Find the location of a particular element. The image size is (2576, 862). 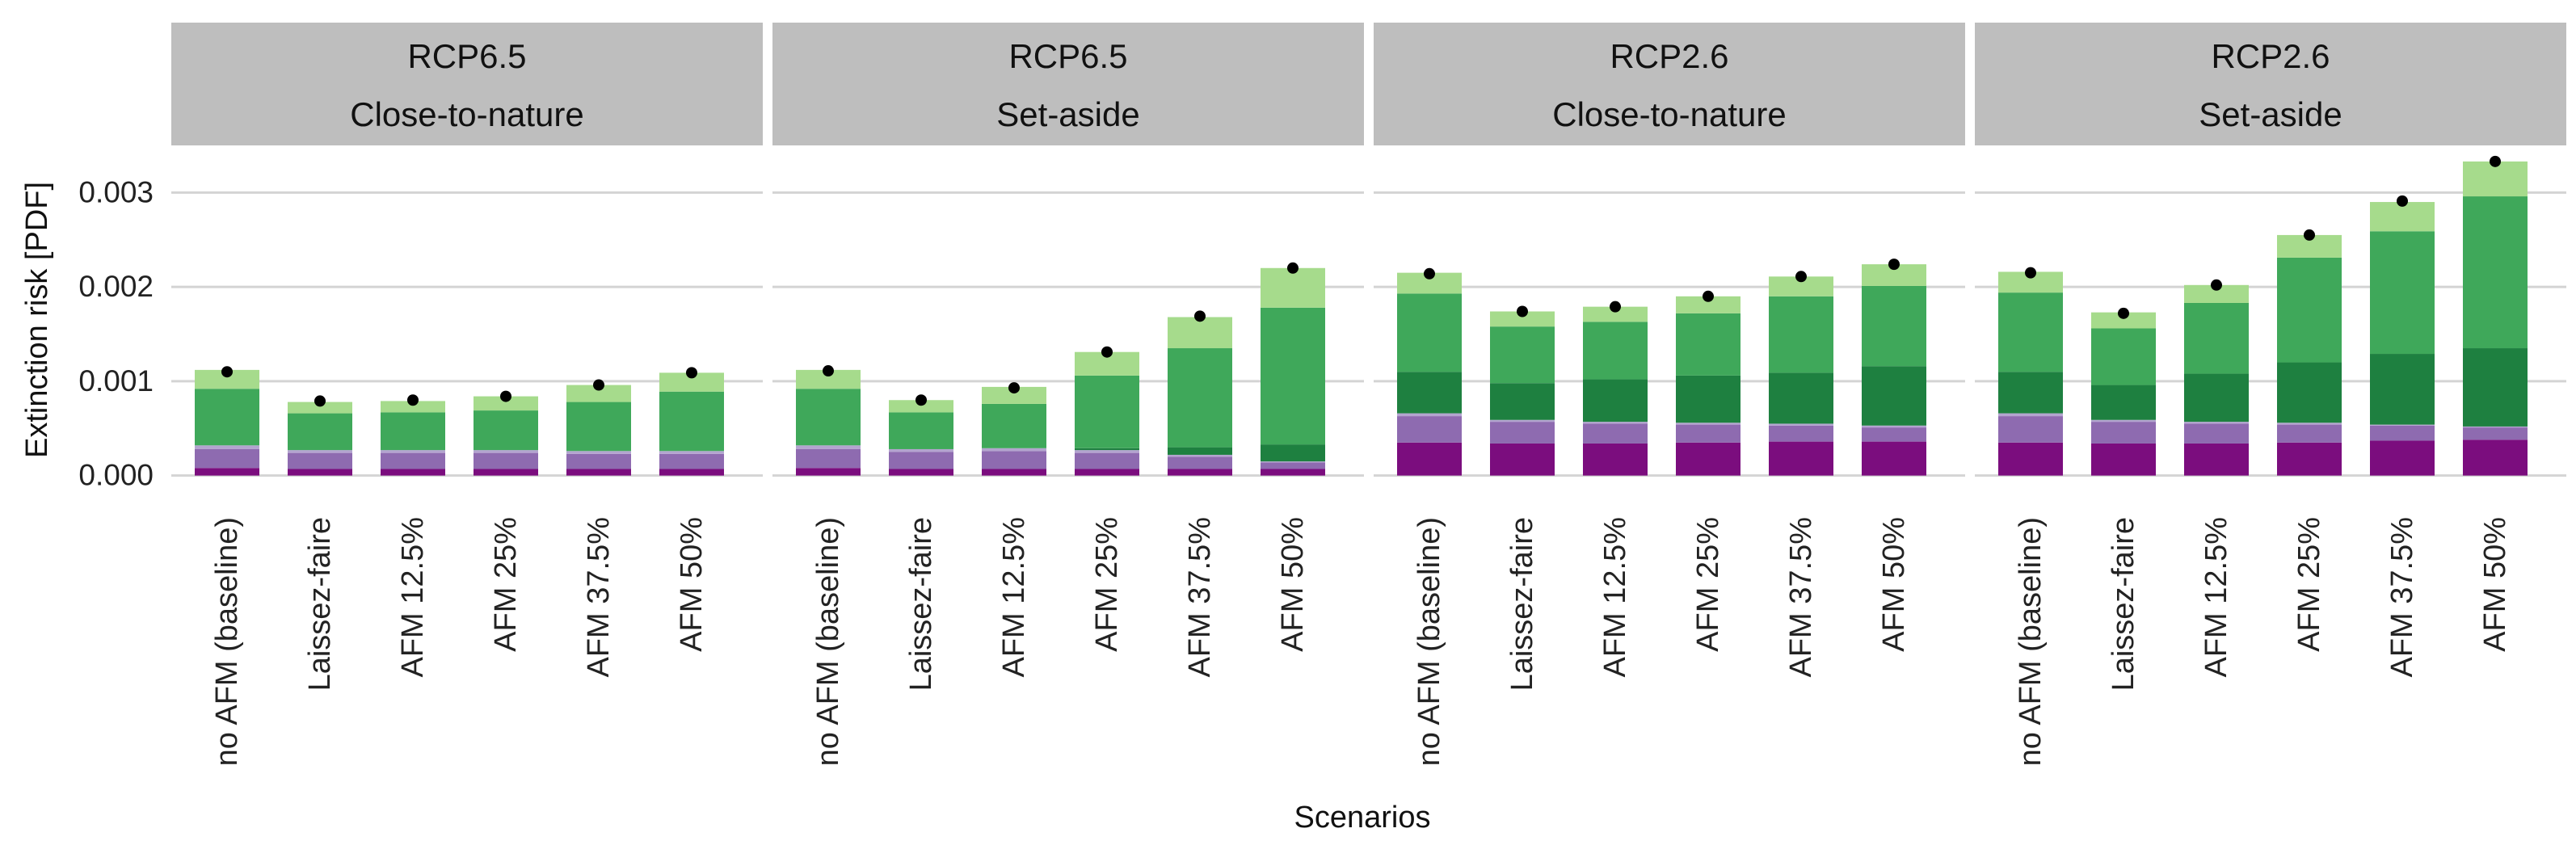

y-tick-label: 0.002 is located at coordinates (116, 286).